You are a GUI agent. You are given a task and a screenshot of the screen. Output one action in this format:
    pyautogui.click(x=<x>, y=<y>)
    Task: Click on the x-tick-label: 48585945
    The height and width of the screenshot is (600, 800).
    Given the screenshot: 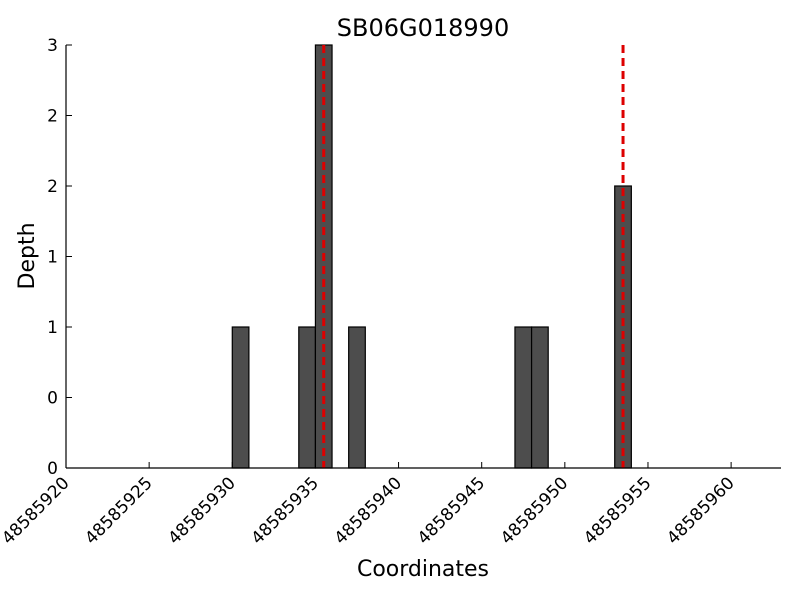 What is the action you would take?
    pyautogui.click(x=451, y=510)
    